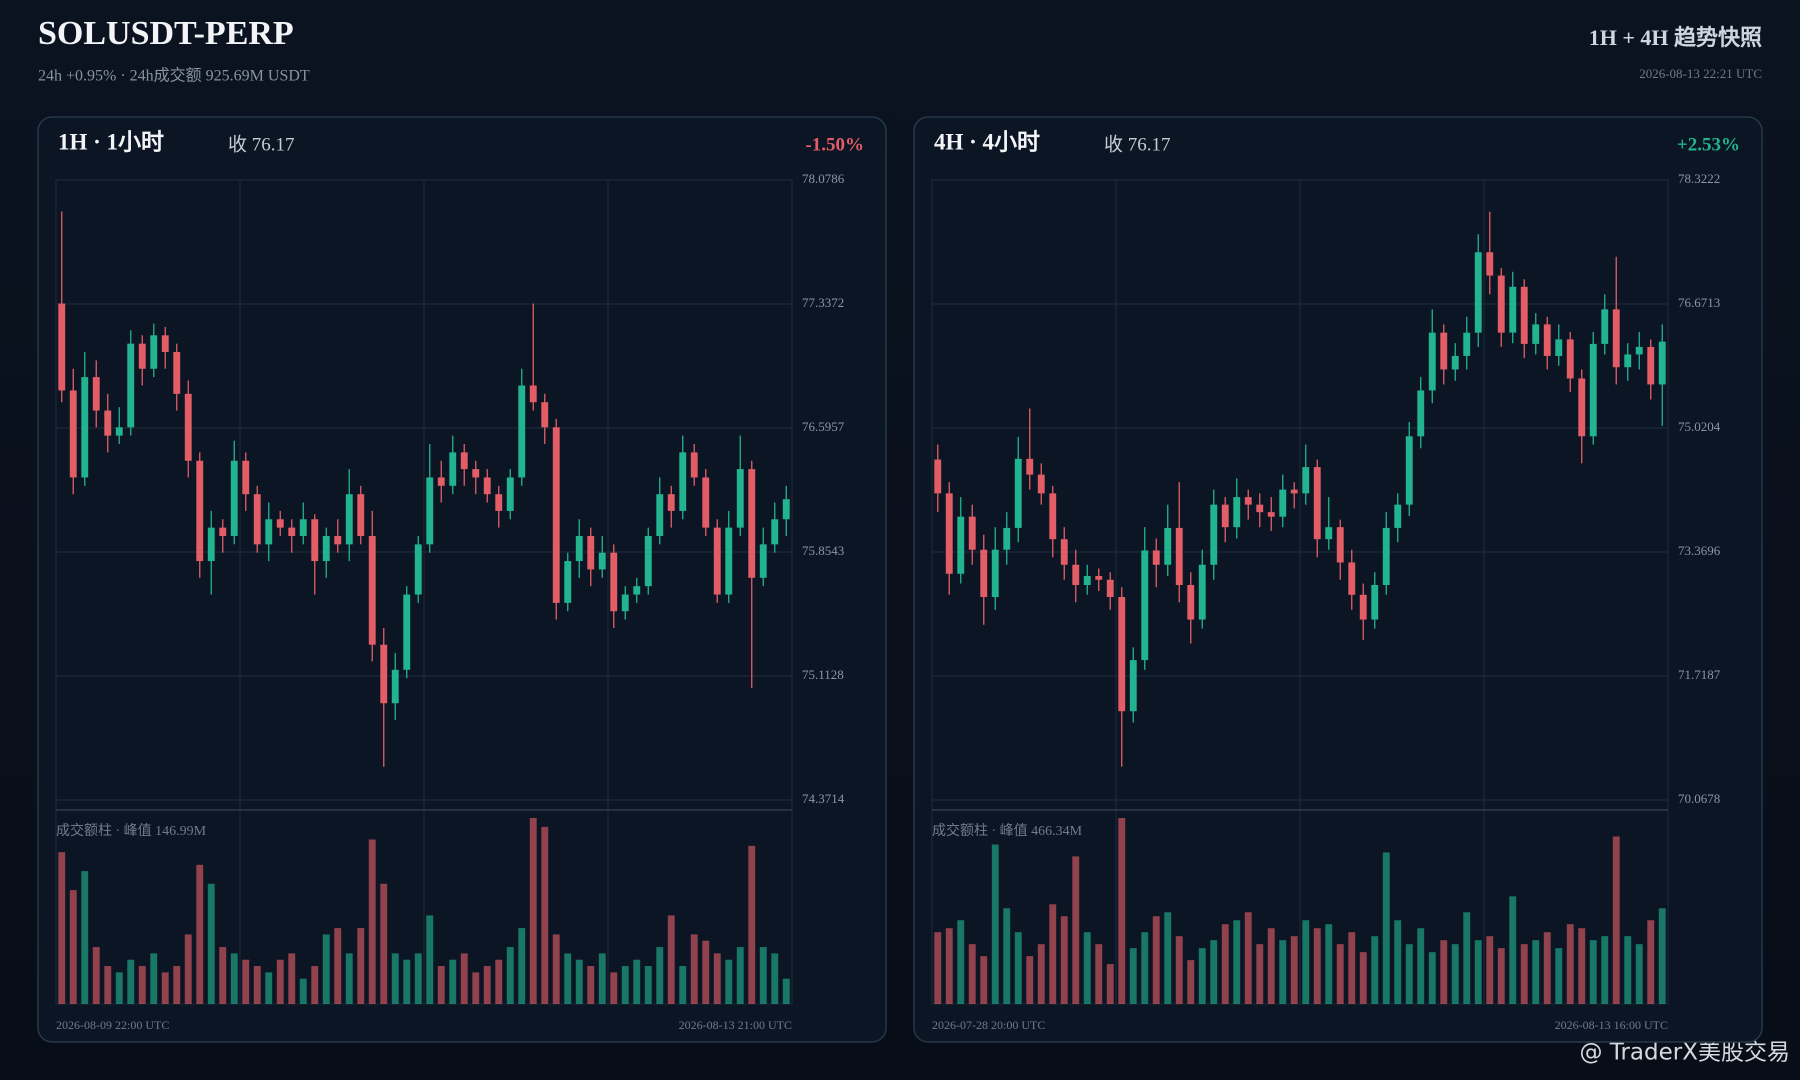  I want to click on x-end-label: 2026-08-13 16:00 UTC, so click(1611, 1025).